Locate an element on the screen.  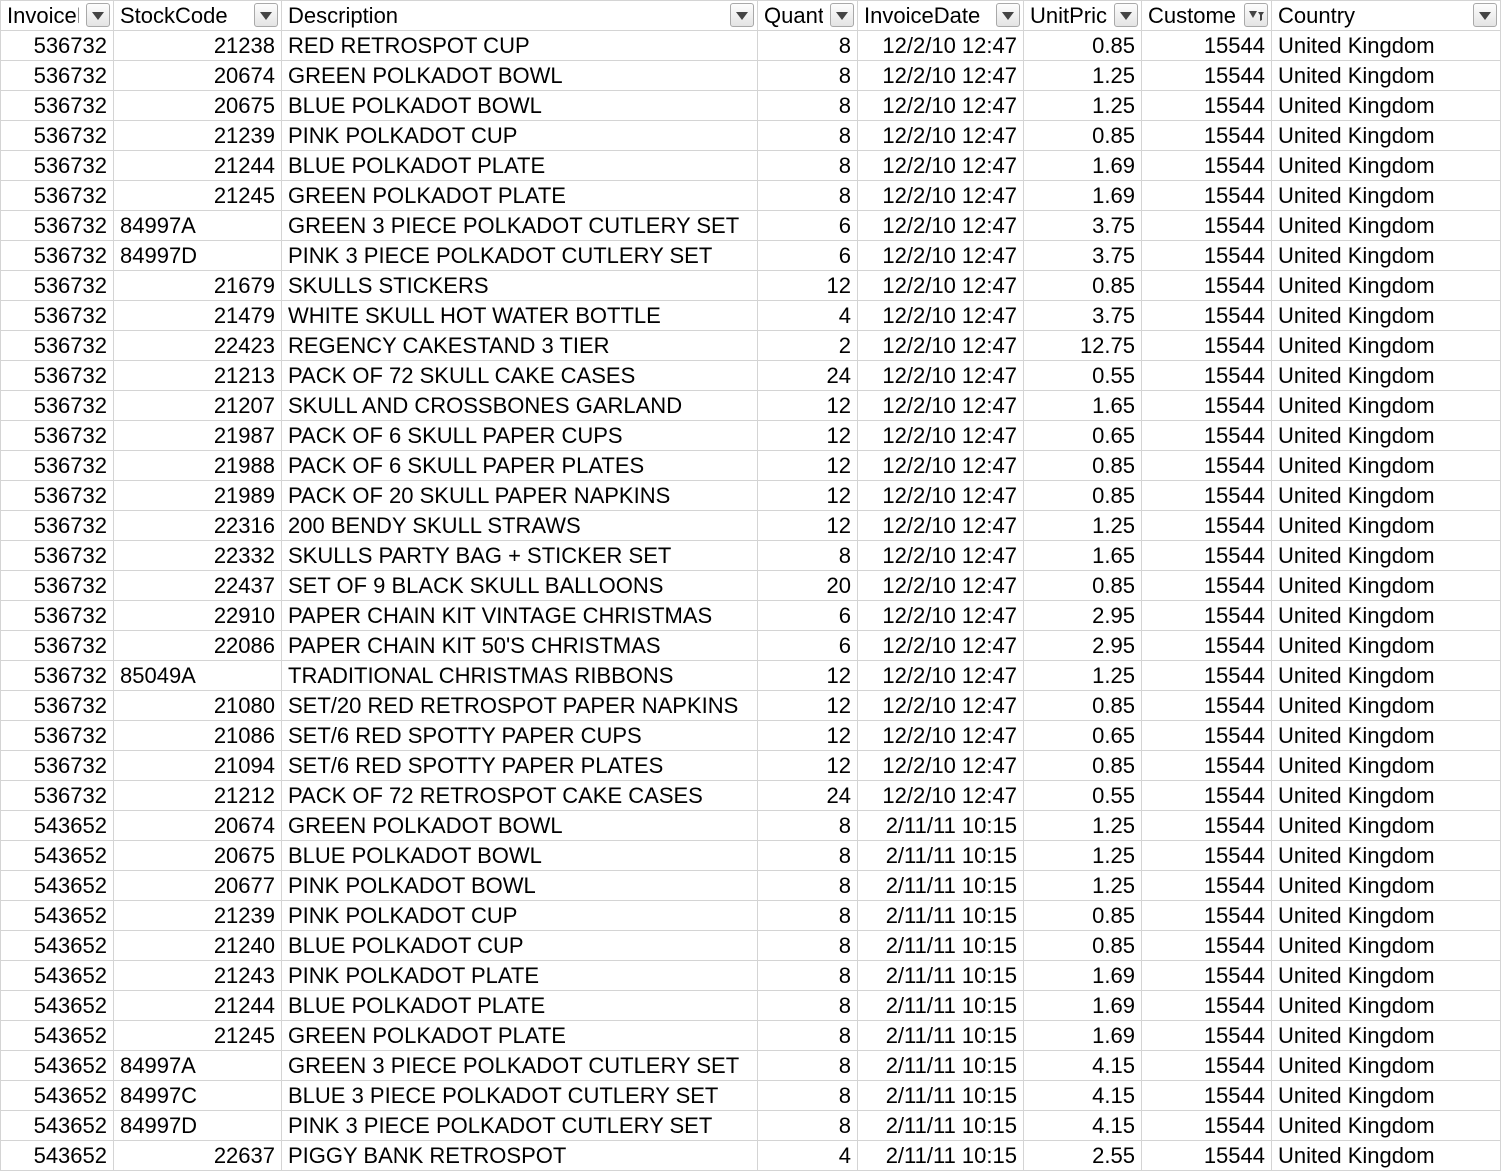
cell-stock: 84997A is located at coordinates (197, 1065).